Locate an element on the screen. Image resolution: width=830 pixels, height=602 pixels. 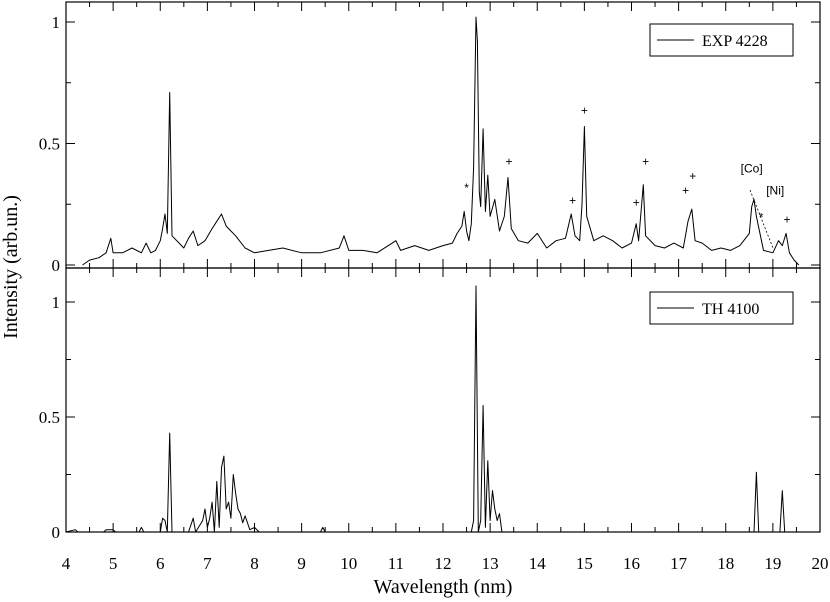
x-tick-label: 17 is located at coordinates (679, 563).